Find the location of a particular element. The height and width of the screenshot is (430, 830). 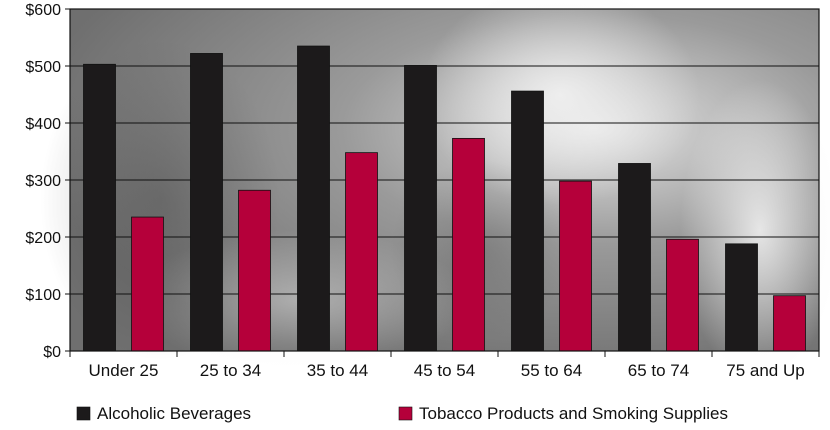

legend-label: Tobacco Products and Smoking Supplies is located at coordinates (573, 413).